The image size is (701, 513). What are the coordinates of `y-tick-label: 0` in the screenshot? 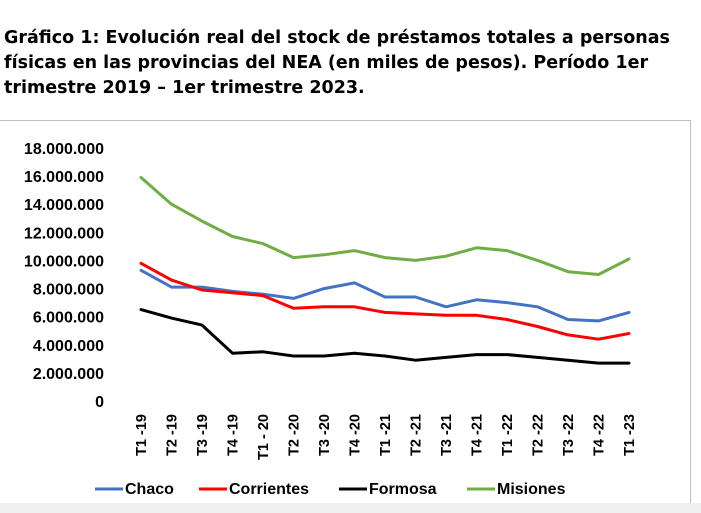 It's located at (99, 402).